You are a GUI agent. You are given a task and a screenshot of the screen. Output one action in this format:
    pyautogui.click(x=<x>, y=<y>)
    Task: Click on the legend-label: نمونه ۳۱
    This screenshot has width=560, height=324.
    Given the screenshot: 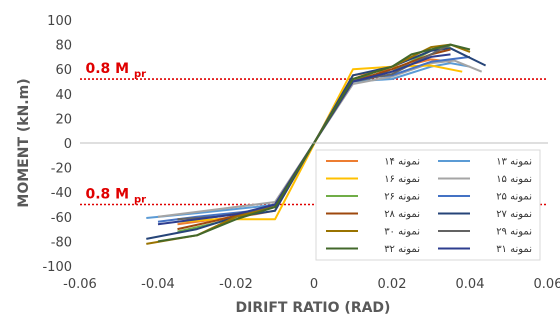 What is the action you would take?
    pyautogui.click(x=514, y=249)
    